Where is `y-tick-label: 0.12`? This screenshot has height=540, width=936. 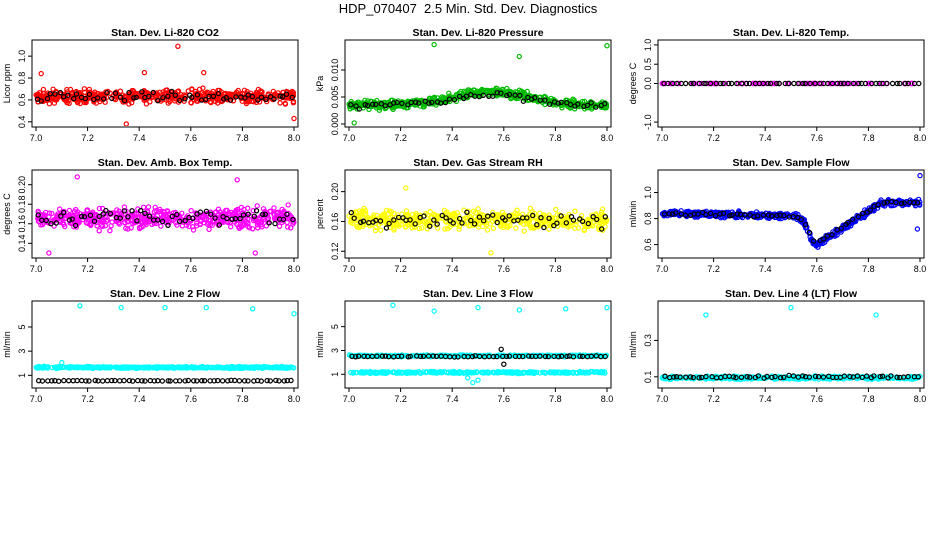
y-tick-label: 0.12 is located at coordinates (335, 252).